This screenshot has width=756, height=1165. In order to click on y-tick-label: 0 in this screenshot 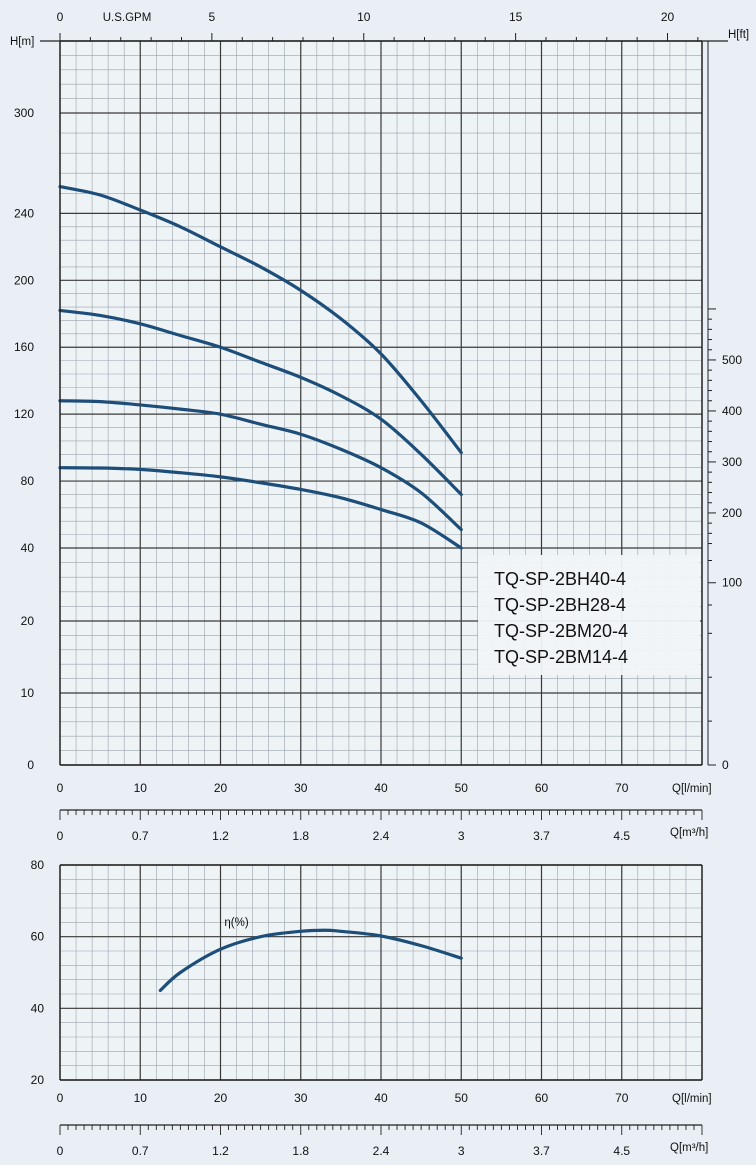, I will do `click(30, 765)`.